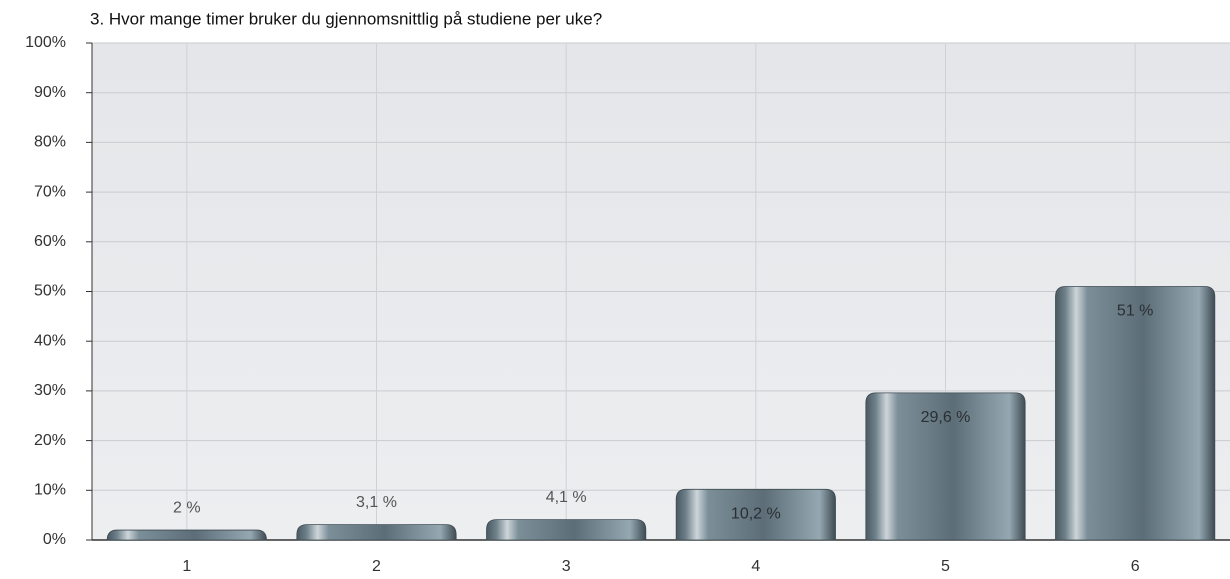 The image size is (1230, 579). I want to click on value-label: 4,1 %, so click(566, 497).